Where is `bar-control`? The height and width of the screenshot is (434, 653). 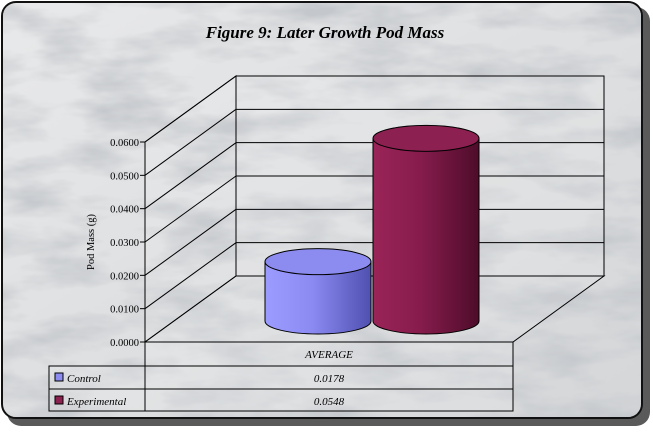 bar-control is located at coordinates (318, 291).